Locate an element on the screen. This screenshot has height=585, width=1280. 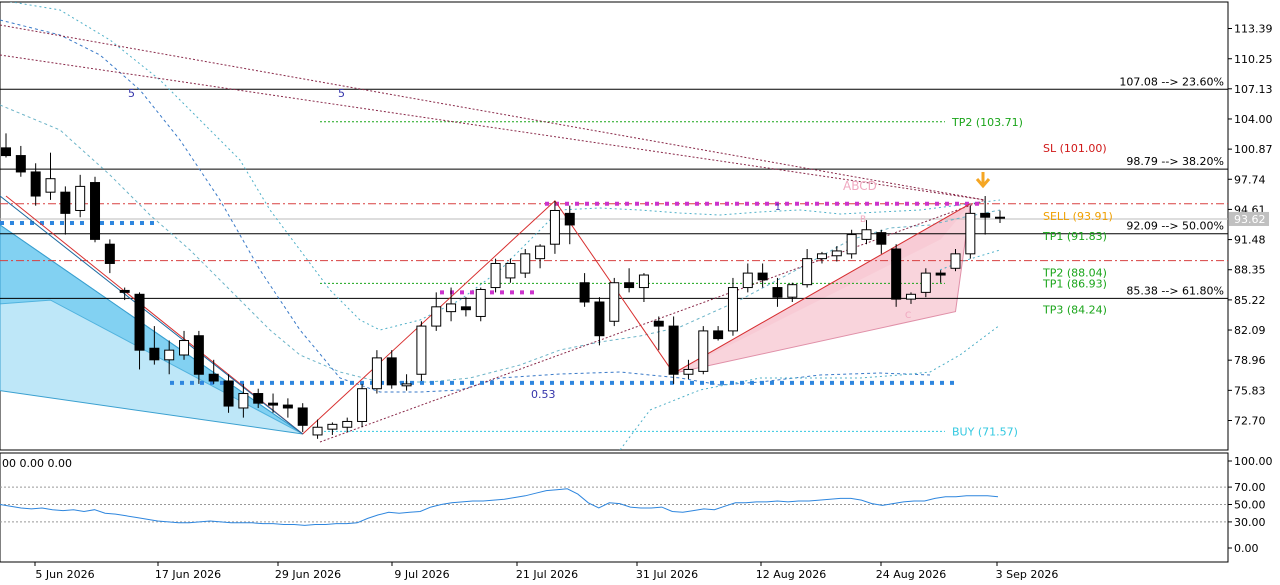
time-tick-label: 29 Jun 2026 is located at coordinates (308, 574).